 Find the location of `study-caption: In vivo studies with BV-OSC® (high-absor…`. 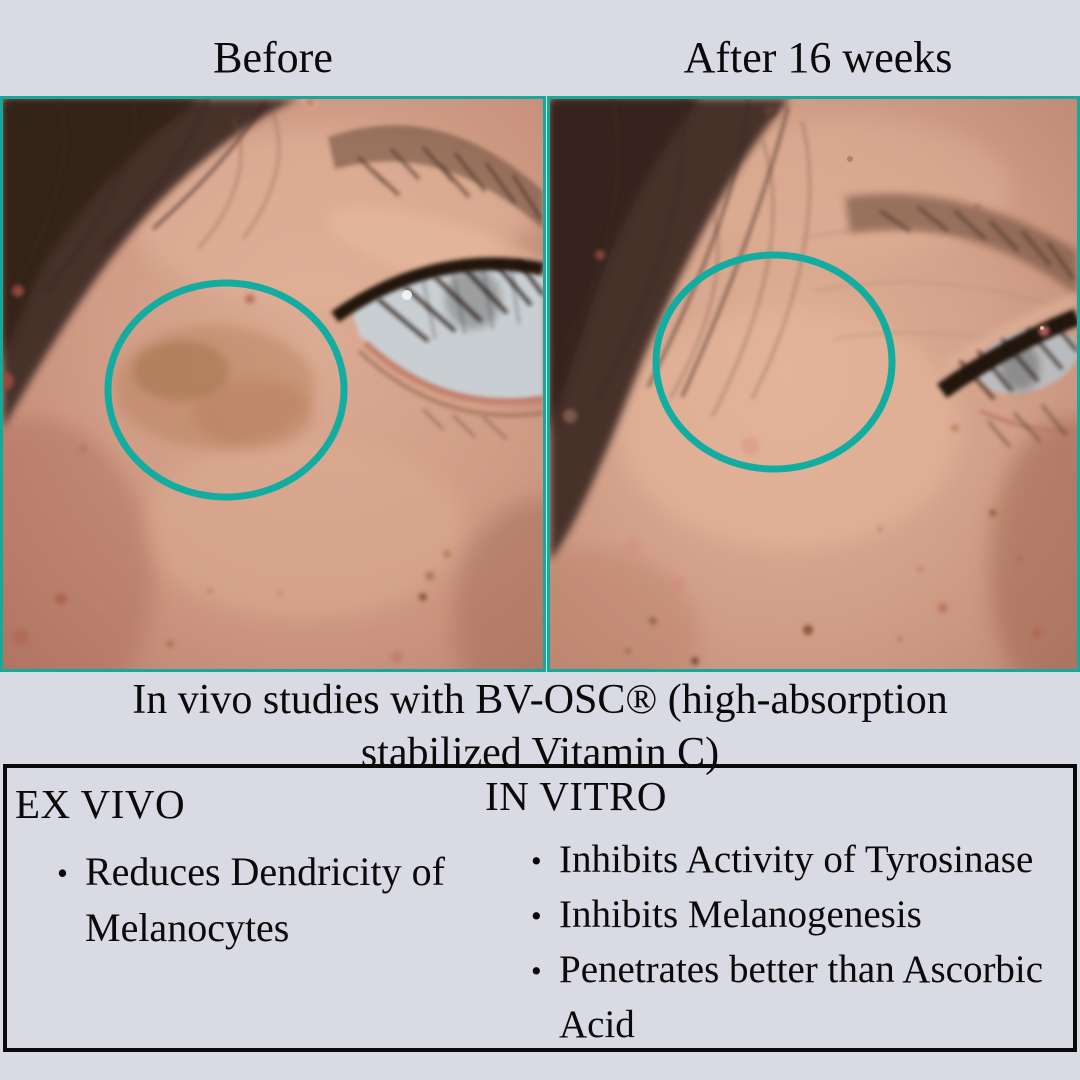

study-caption: In vivo studies with BV-OSC® (high-absor… is located at coordinates (540, 727).